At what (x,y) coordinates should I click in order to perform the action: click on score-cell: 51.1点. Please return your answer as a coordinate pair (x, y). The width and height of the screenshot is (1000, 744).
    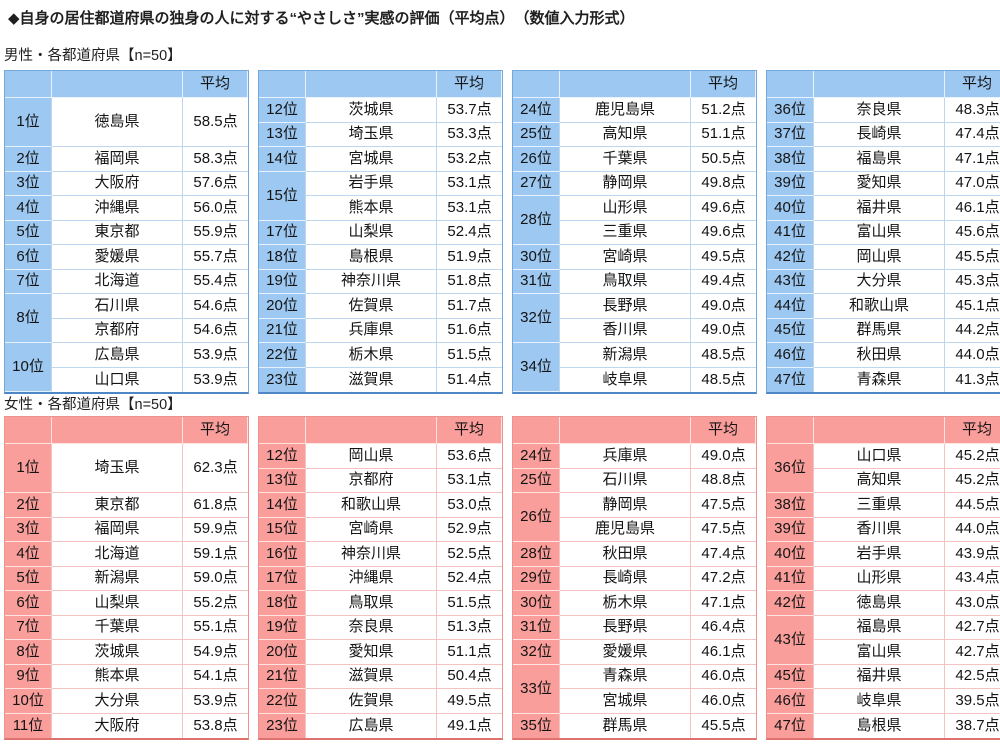
    Looking at the image, I should click on (723, 134).